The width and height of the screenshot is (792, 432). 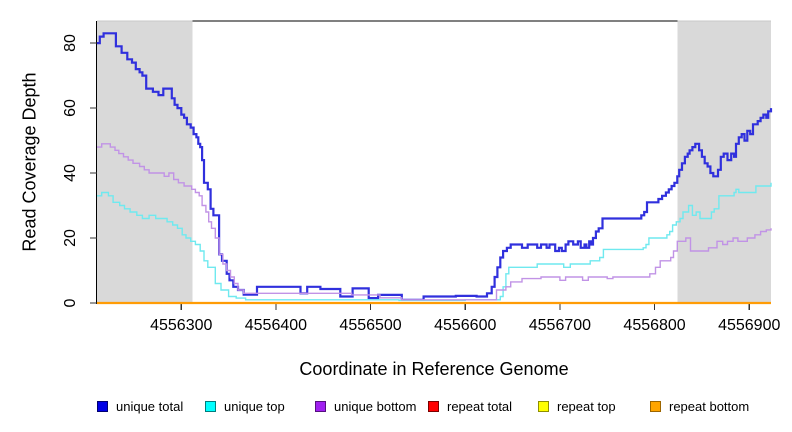 What do you see at coordinates (29, 162) in the screenshot?
I see `y-axis-title: Read Coverage Depth` at bounding box center [29, 162].